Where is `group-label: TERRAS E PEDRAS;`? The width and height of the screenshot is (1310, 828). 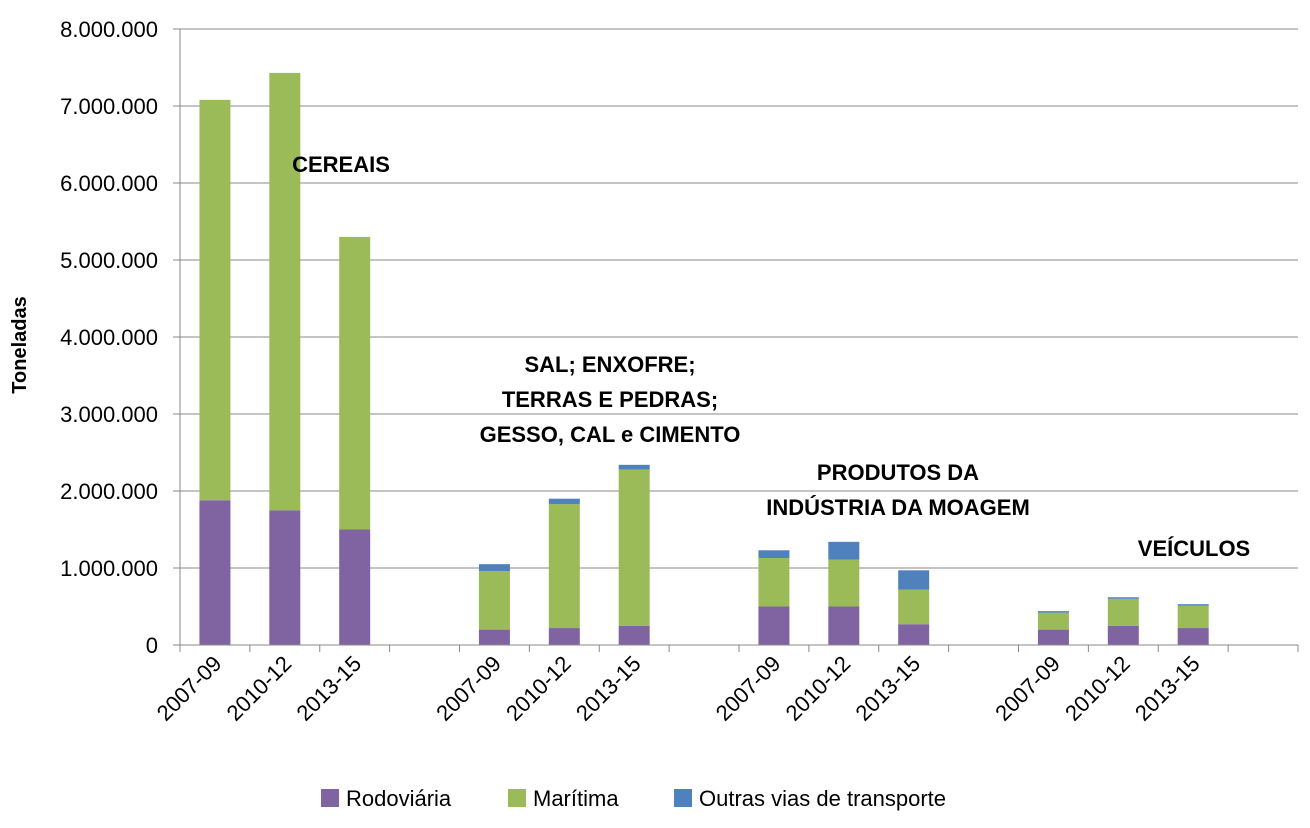
group-label: TERRAS E PEDRAS; is located at coordinates (610, 399).